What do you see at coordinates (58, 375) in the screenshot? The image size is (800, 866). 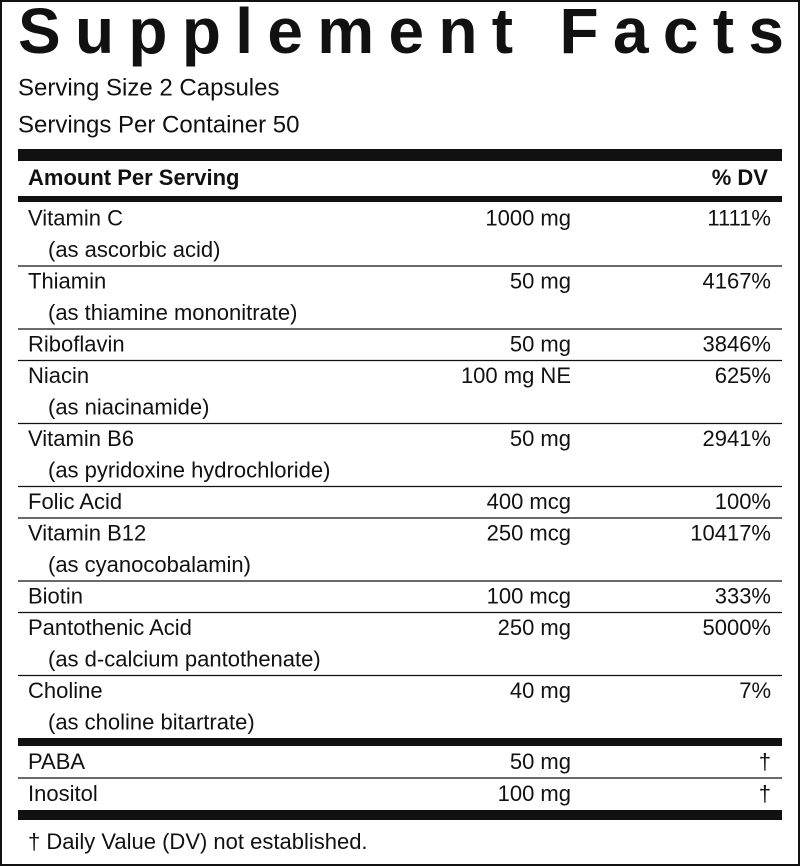 I see `nutrient-name: Niacin` at bounding box center [58, 375].